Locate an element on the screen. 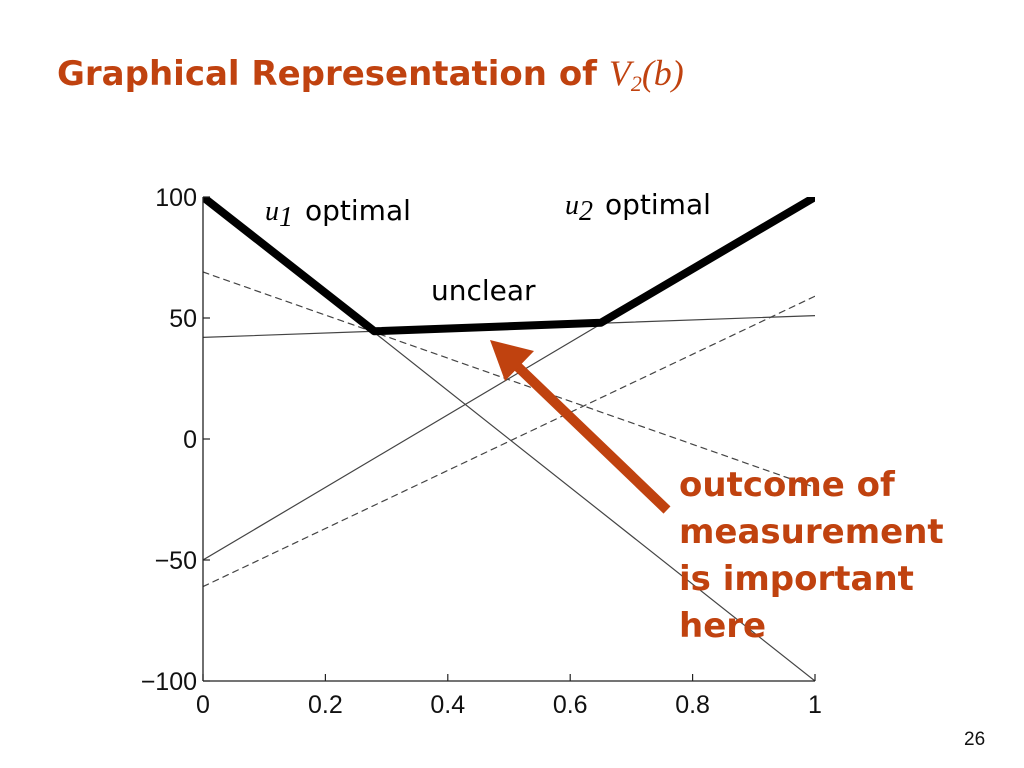 The width and height of the screenshot is (1024, 768). page-number: 26 is located at coordinates (975, 739).